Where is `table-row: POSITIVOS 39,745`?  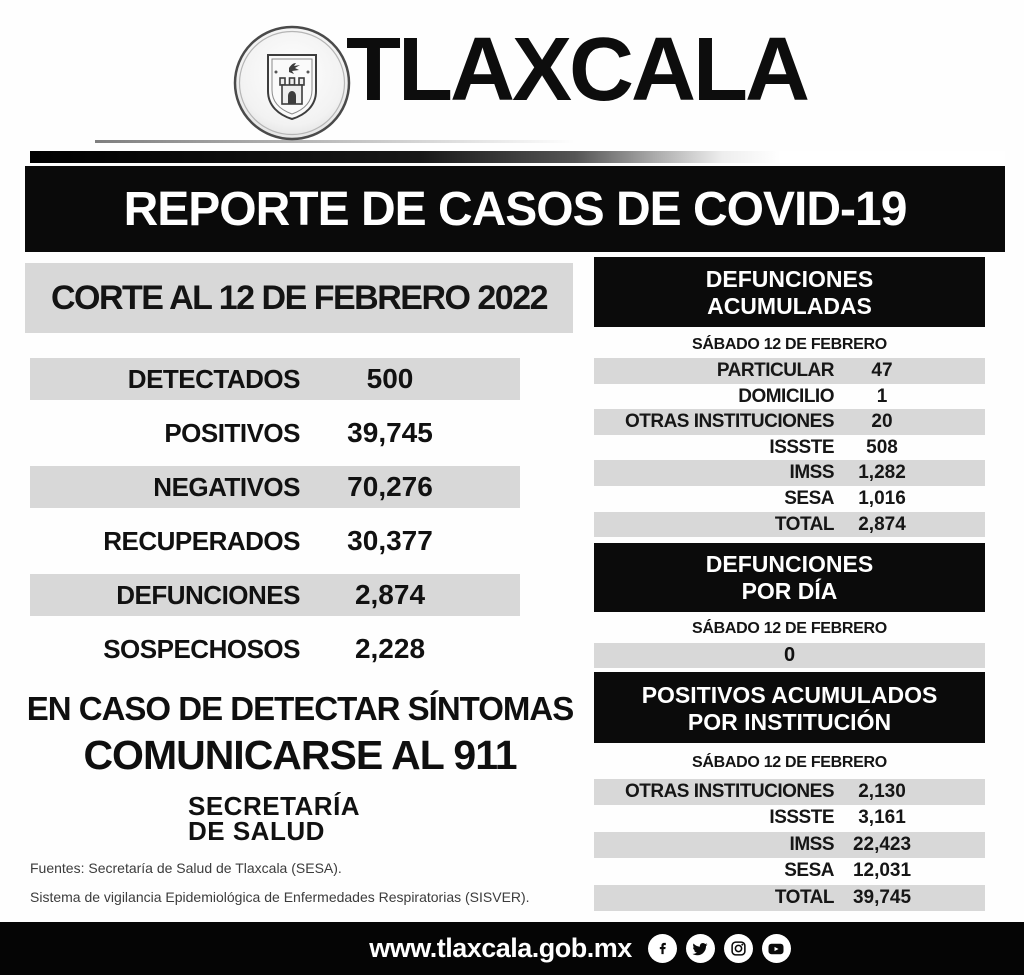
table-row: POSITIVOS 39,745 is located at coordinates (275, 433).